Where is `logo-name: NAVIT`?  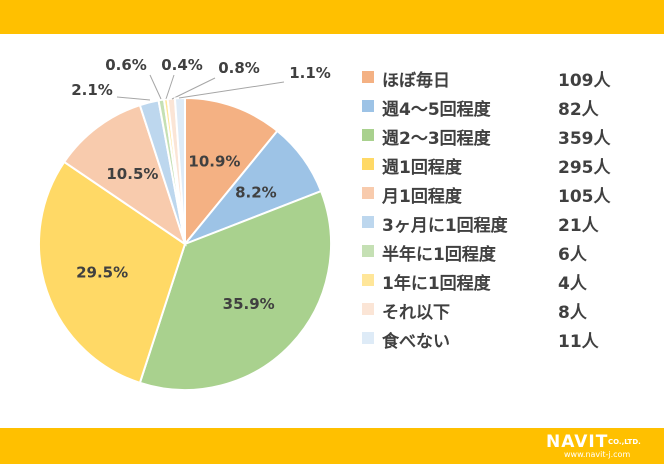 logo-name: NAVIT is located at coordinates (577, 442).